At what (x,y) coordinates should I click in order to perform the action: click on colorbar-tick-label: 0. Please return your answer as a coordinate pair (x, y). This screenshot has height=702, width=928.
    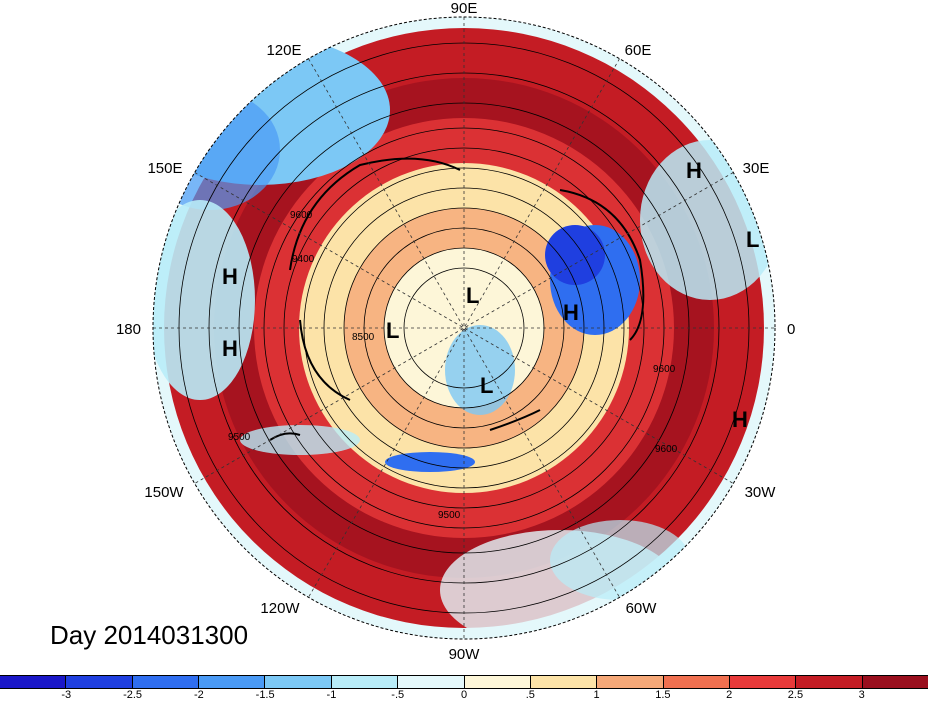
    Looking at the image, I should click on (464, 695).